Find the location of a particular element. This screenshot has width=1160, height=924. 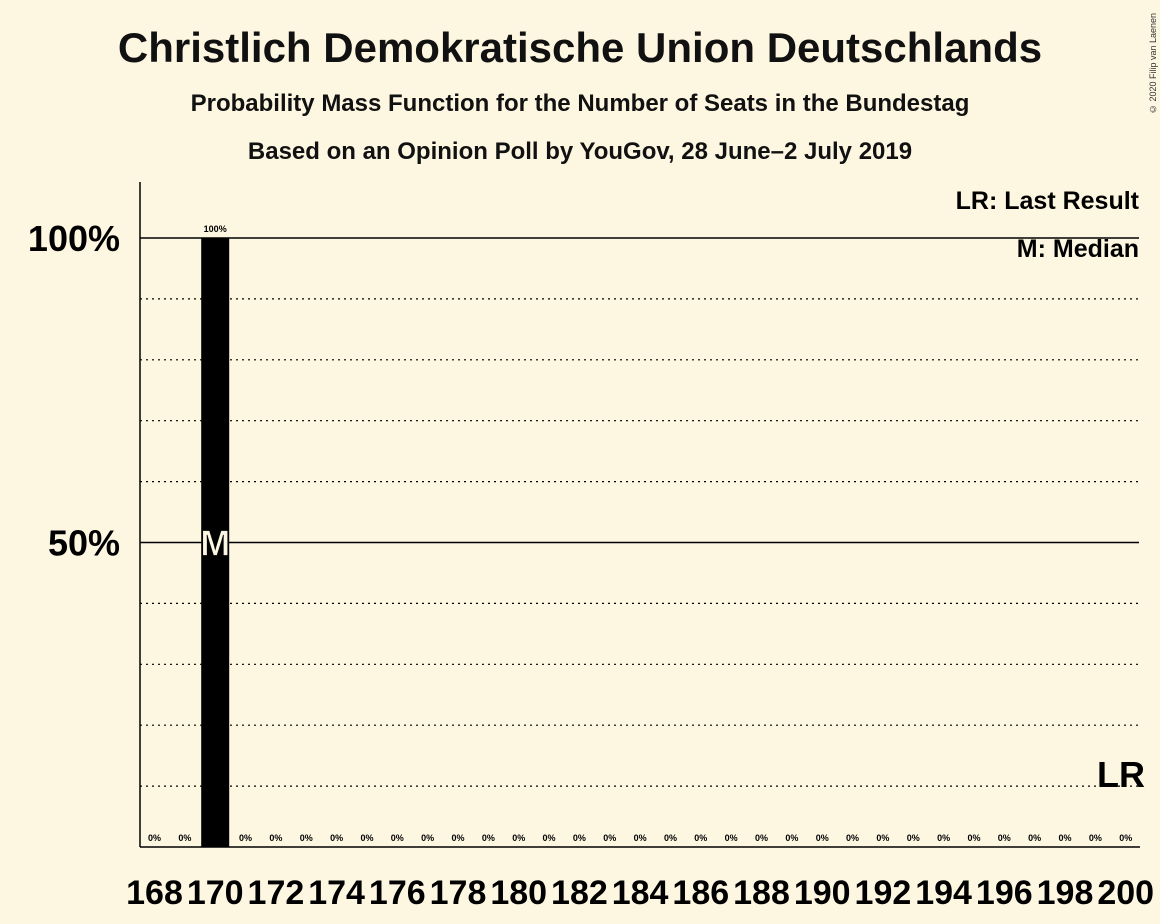

x-tick-label: 176 is located at coordinates (397, 893).